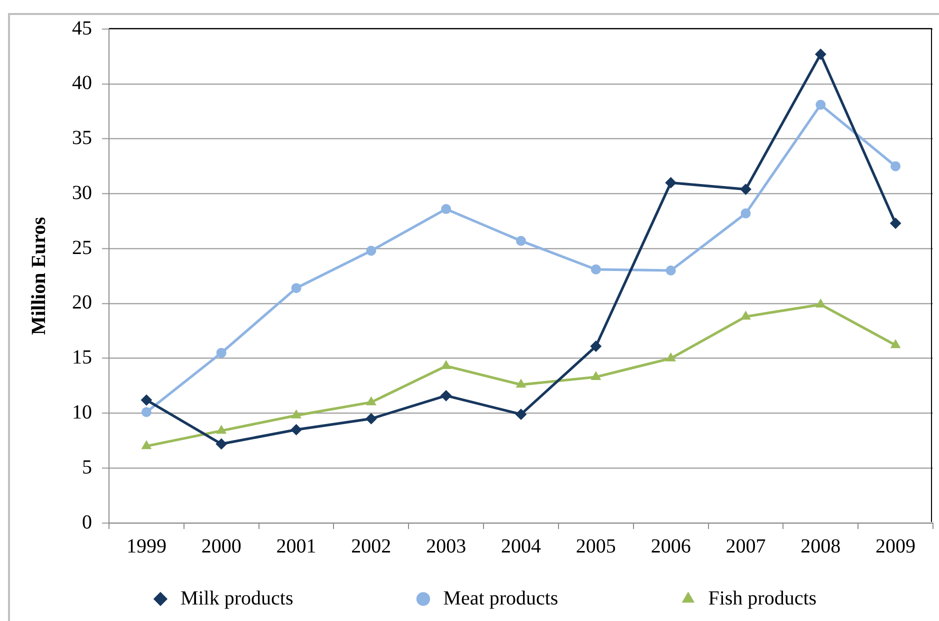 The image size is (939, 621). Describe the element at coordinates (521, 546) in the screenshot. I see `x-tick-label: 2004` at that location.